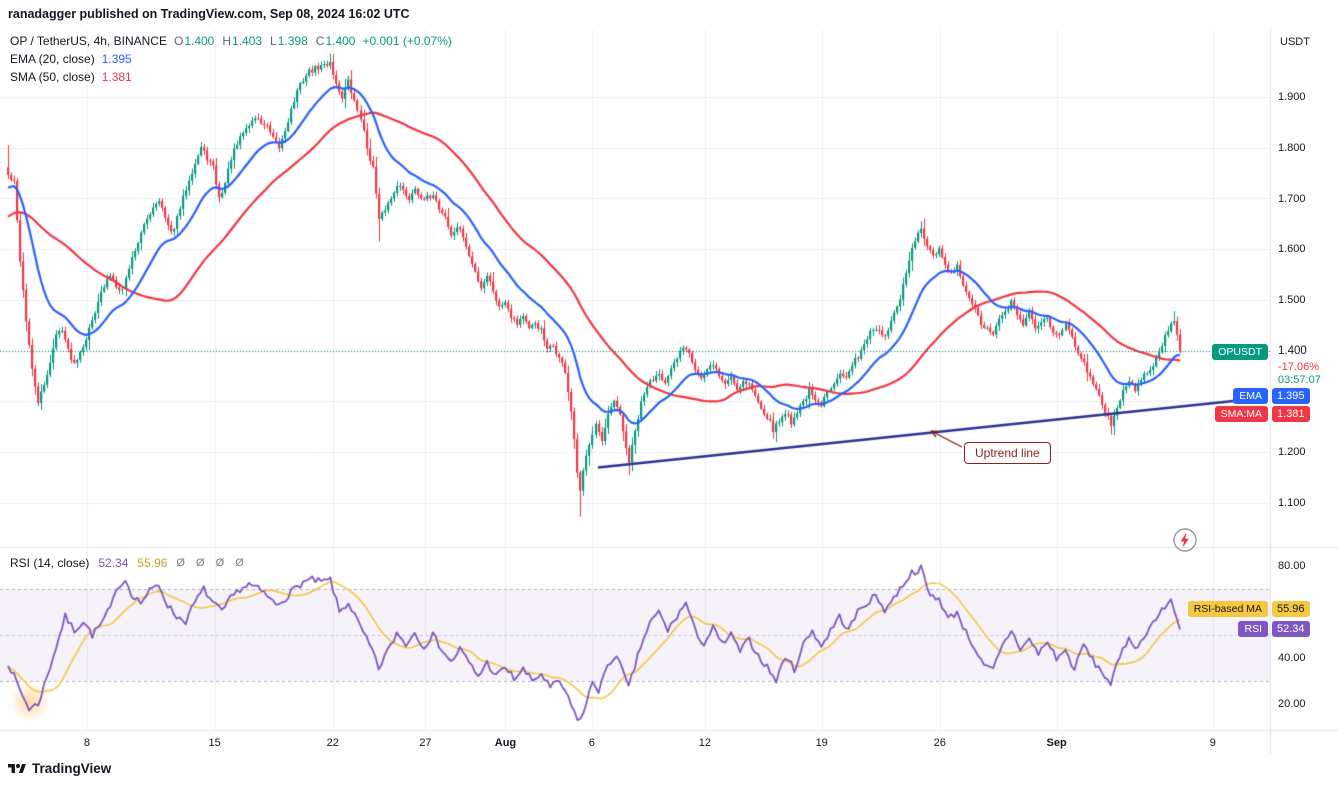 Image resolution: width=1338 pixels, height=788 pixels. What do you see at coordinates (17, 769) in the screenshot?
I see `tradingview-logo-icon` at bounding box center [17, 769].